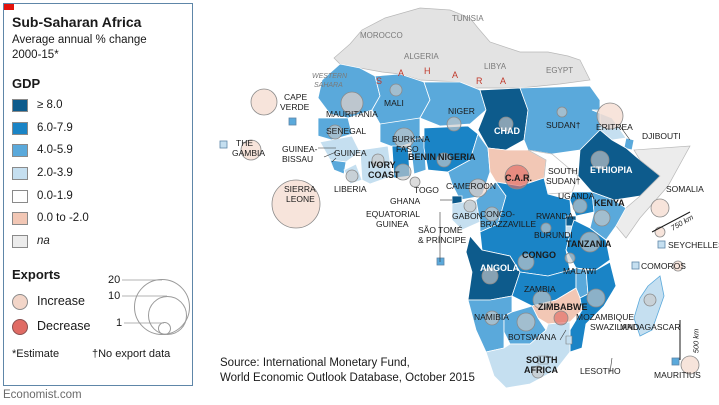 The height and width of the screenshot is (405, 719). I want to click on gdp-key-label: 0.0-1.9, so click(55, 196).